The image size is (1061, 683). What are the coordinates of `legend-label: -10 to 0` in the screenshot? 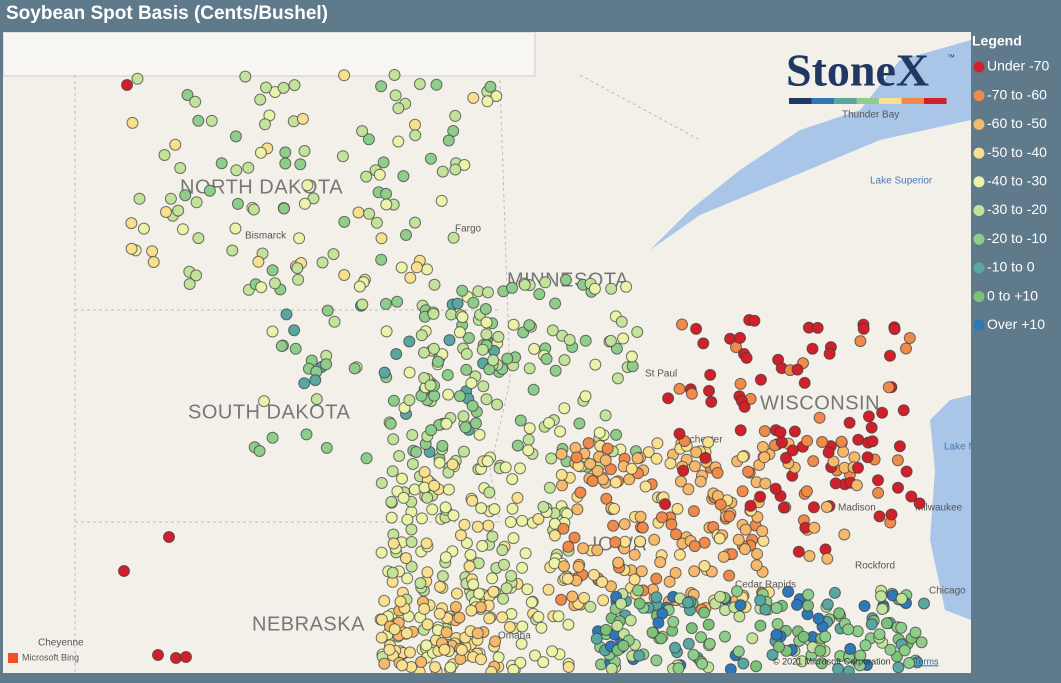 It's located at (1011, 267).